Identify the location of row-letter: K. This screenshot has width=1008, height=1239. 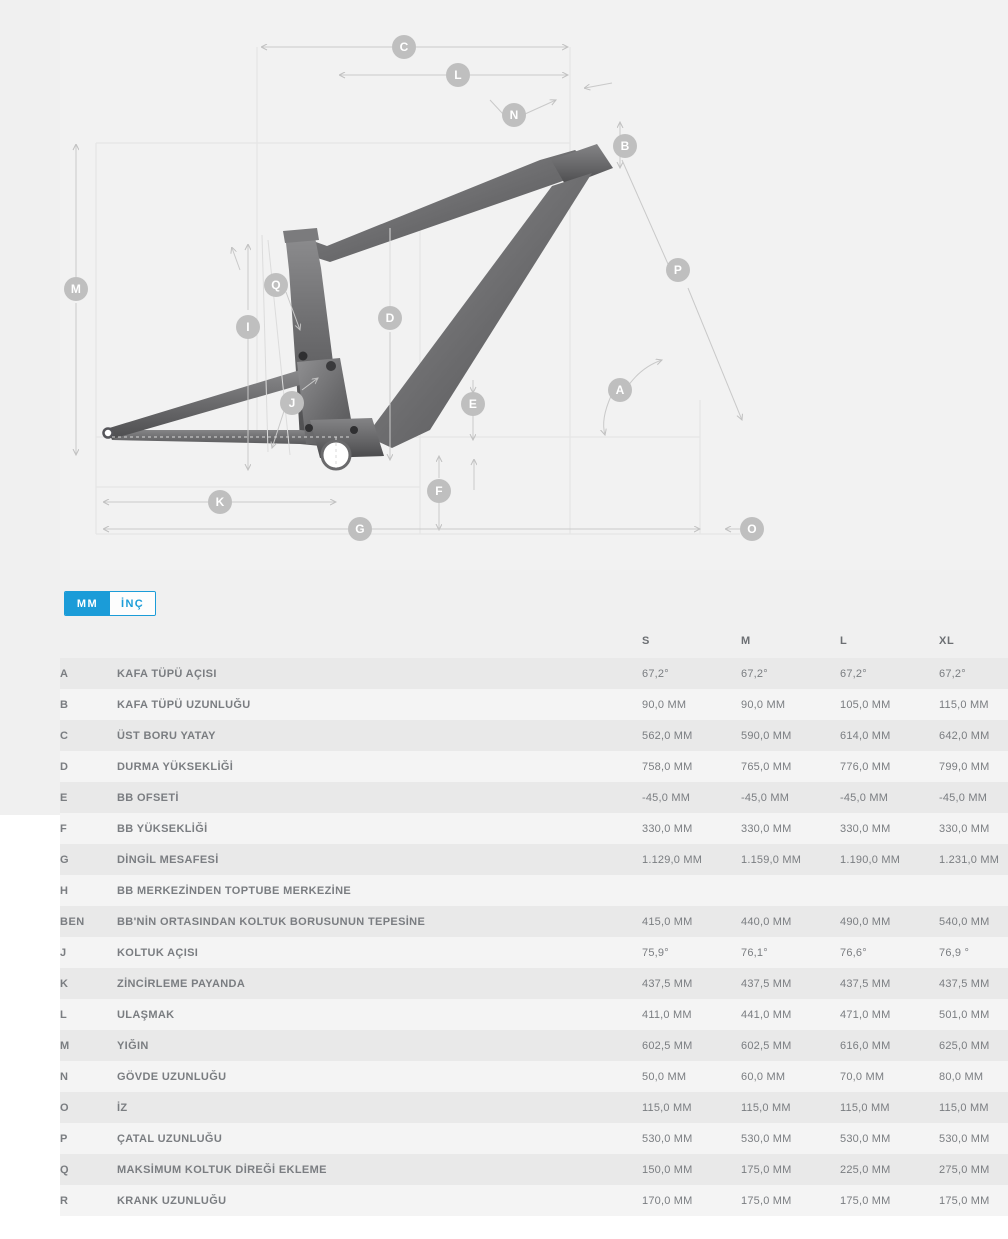
(64, 983).